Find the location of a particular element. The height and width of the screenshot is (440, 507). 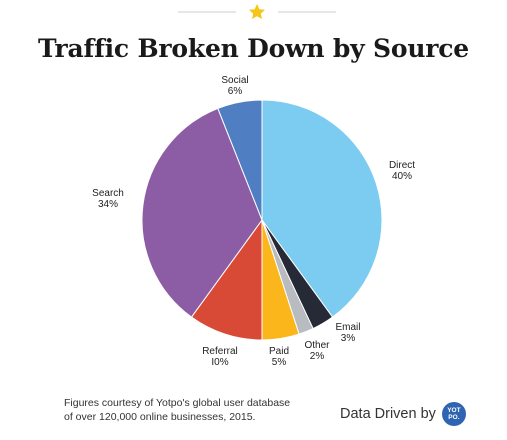

yotpo-logo-line-1: YOT is located at coordinates (454, 410).